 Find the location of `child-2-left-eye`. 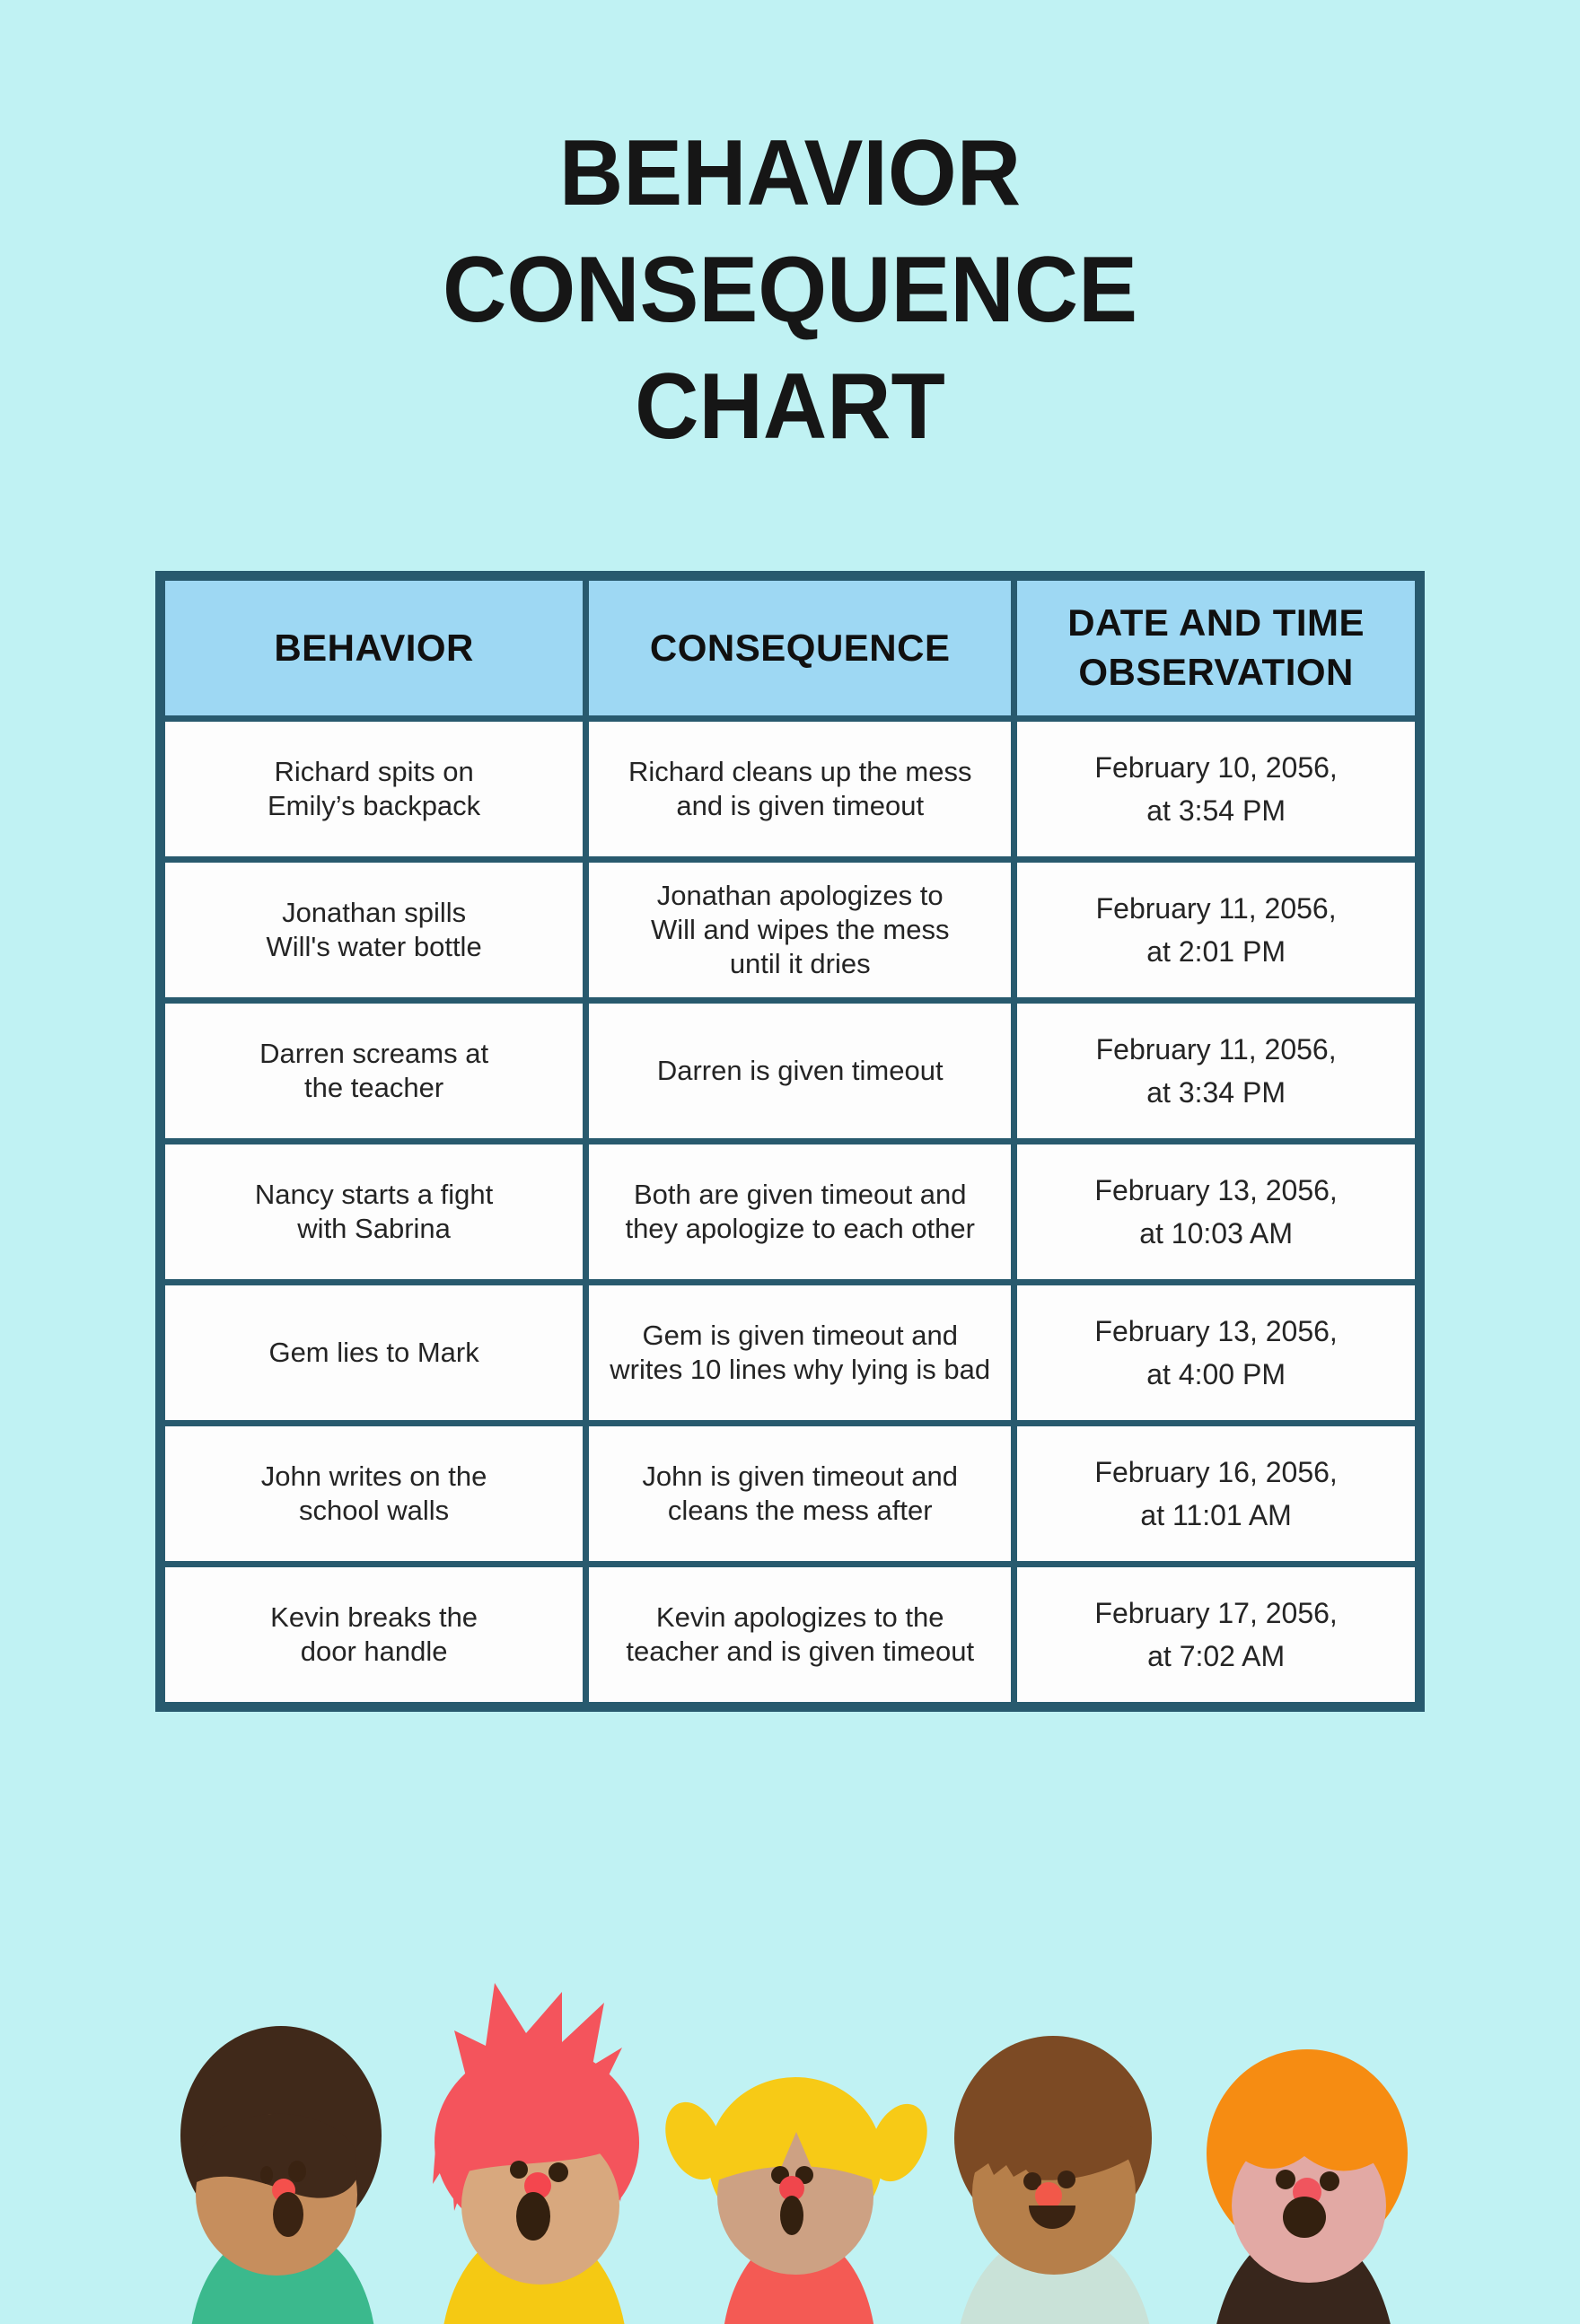

child-2-left-eye is located at coordinates (519, 2170).